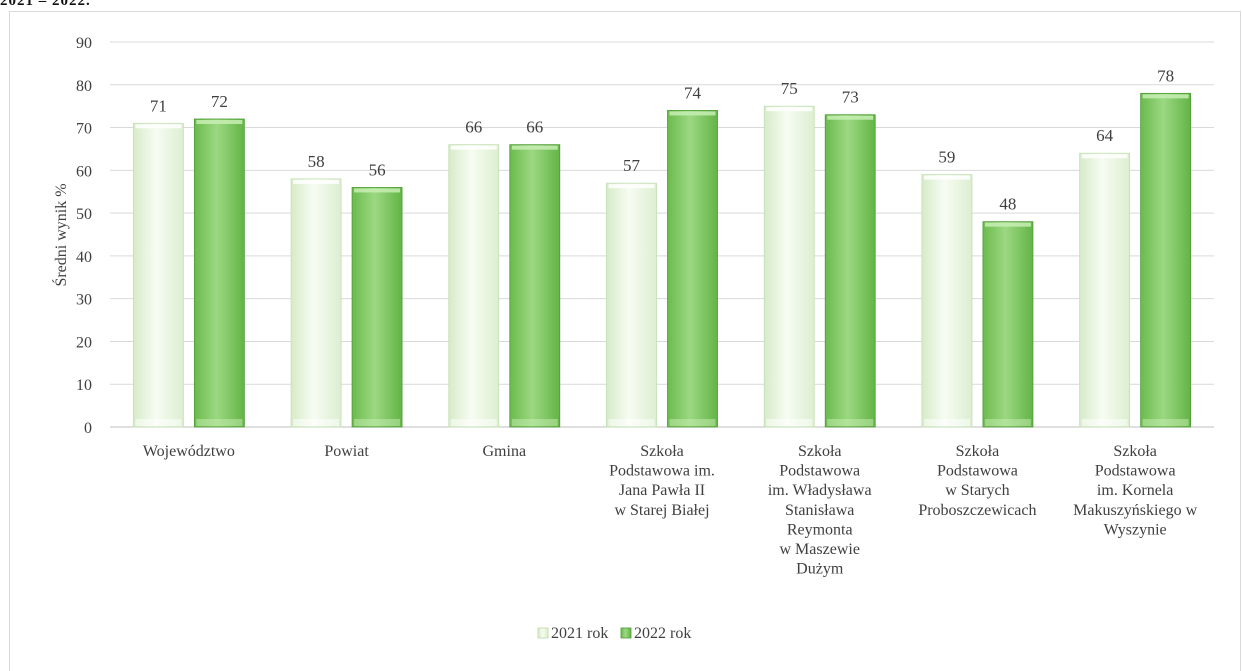  I want to click on data-label: 57, so click(632, 165).